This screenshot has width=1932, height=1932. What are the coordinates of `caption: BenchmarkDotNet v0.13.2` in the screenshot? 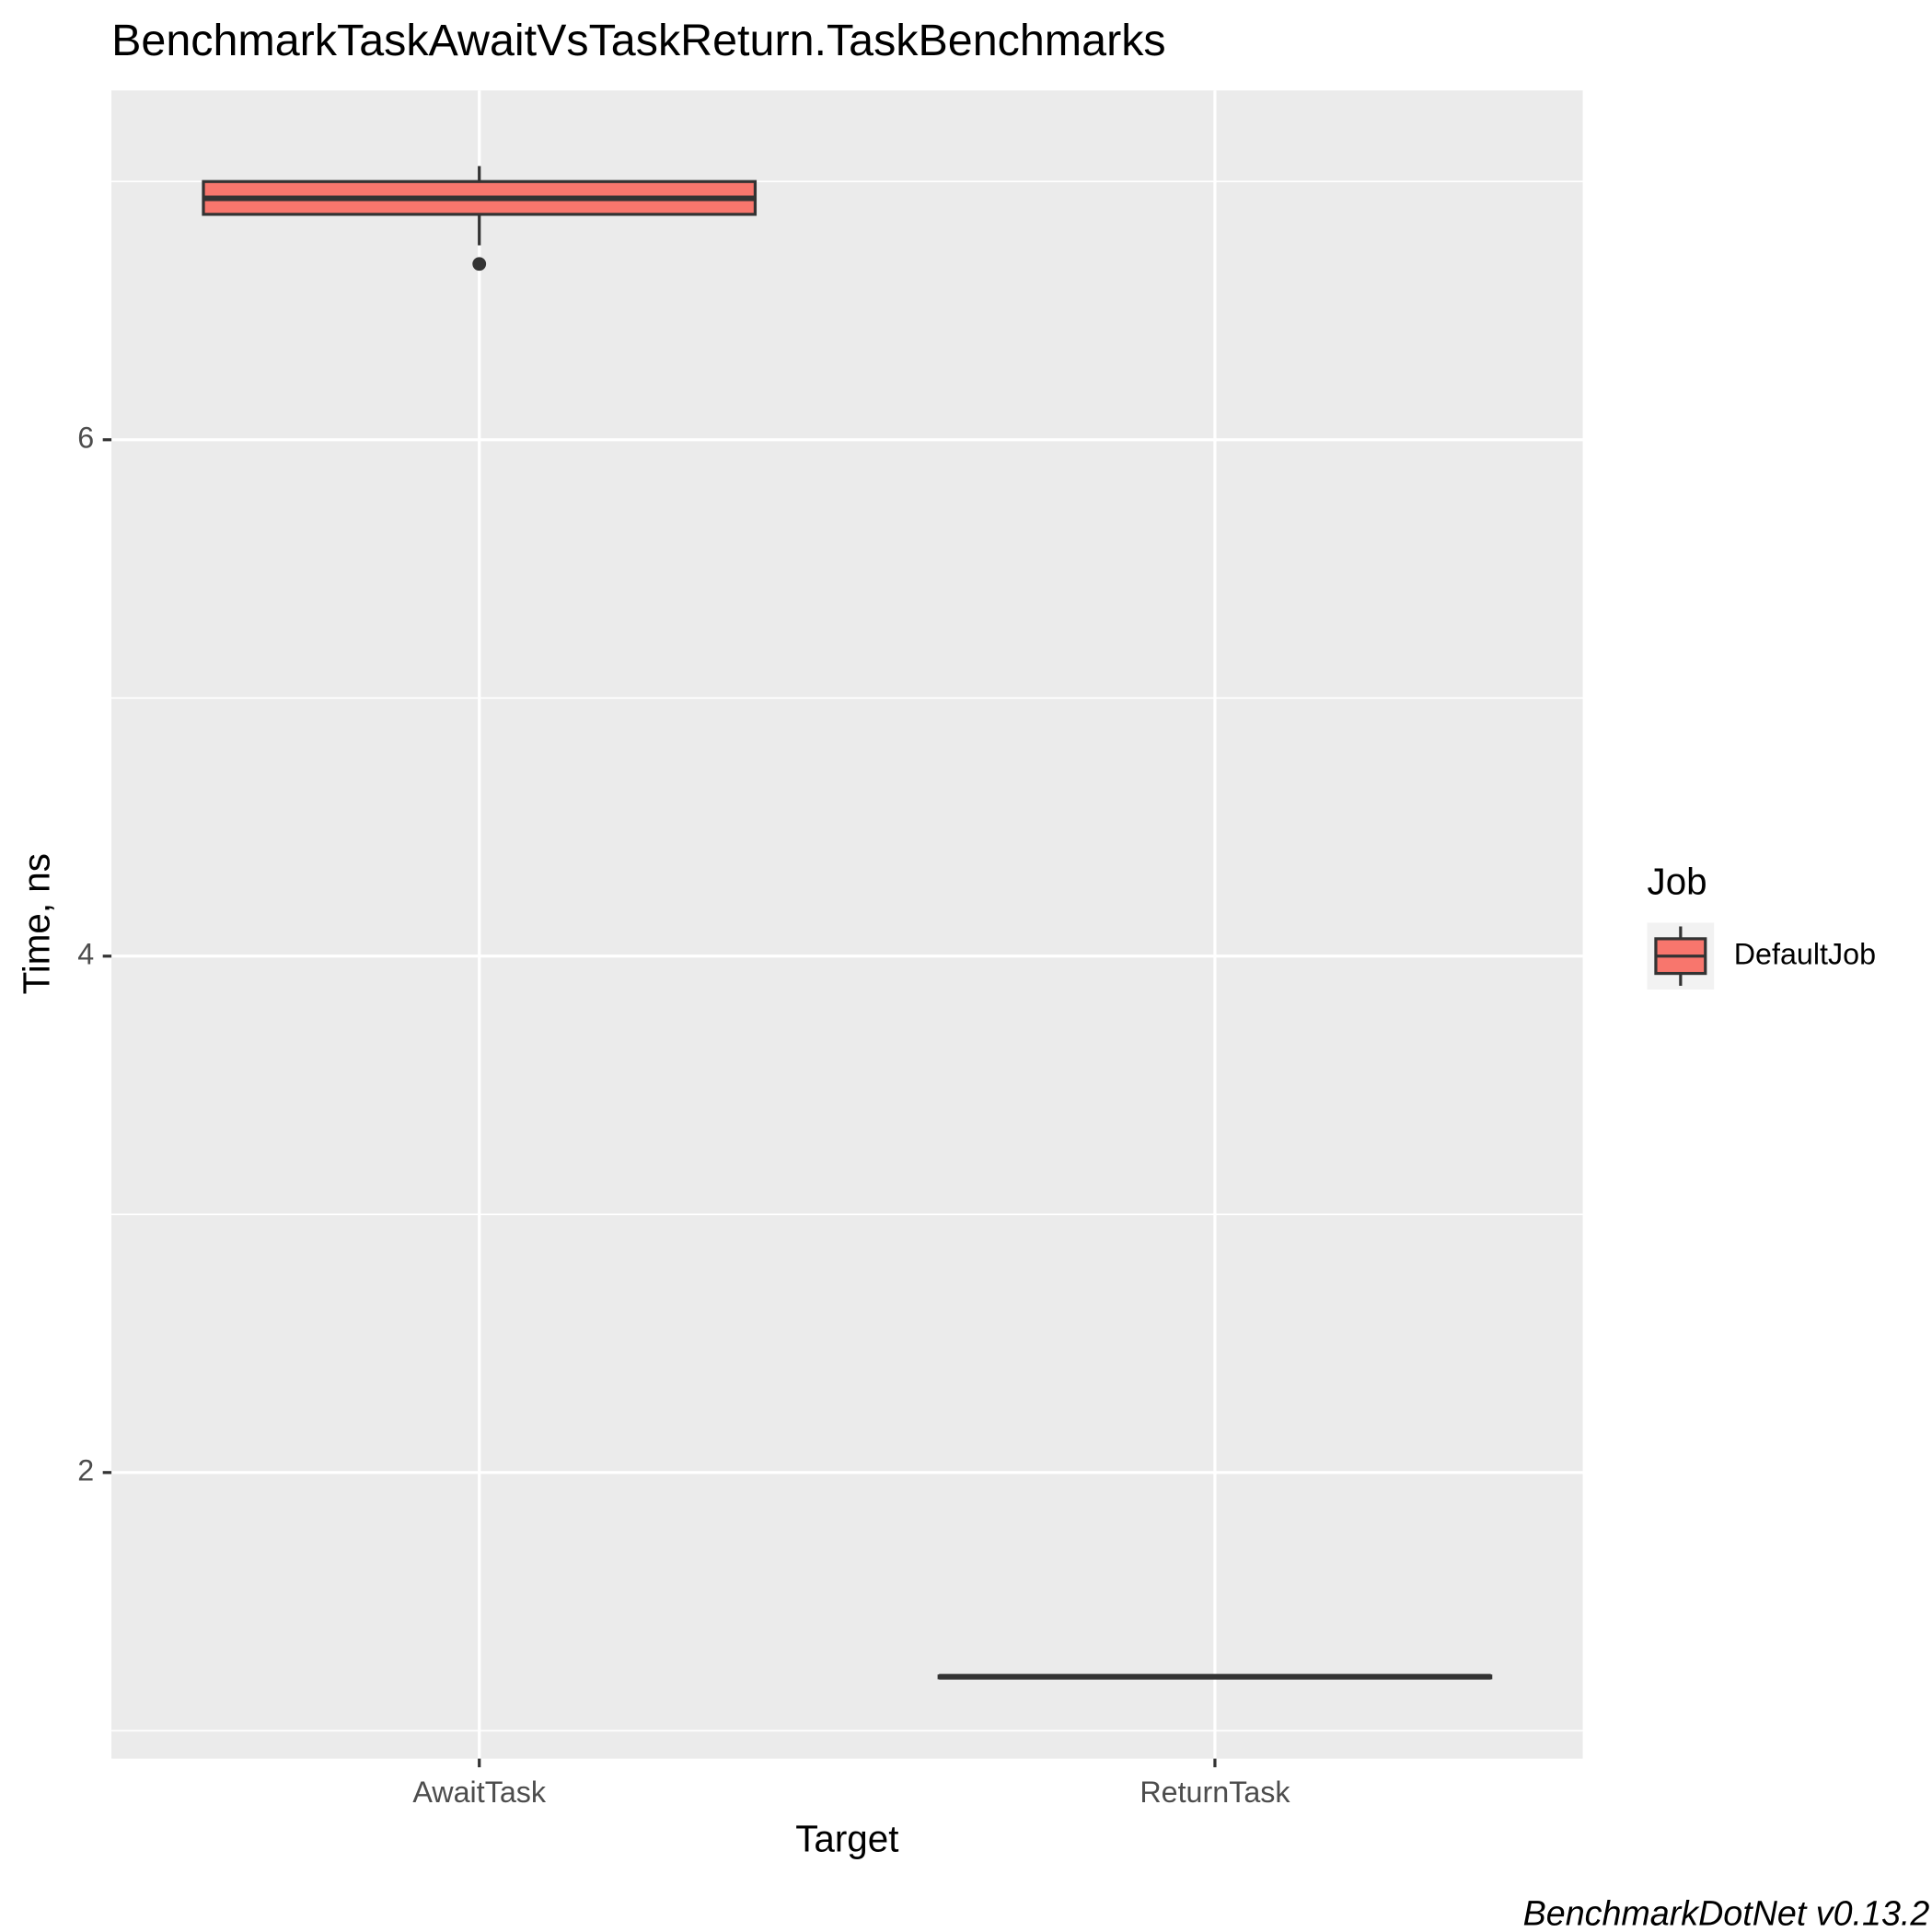 It's located at (1727, 1913).